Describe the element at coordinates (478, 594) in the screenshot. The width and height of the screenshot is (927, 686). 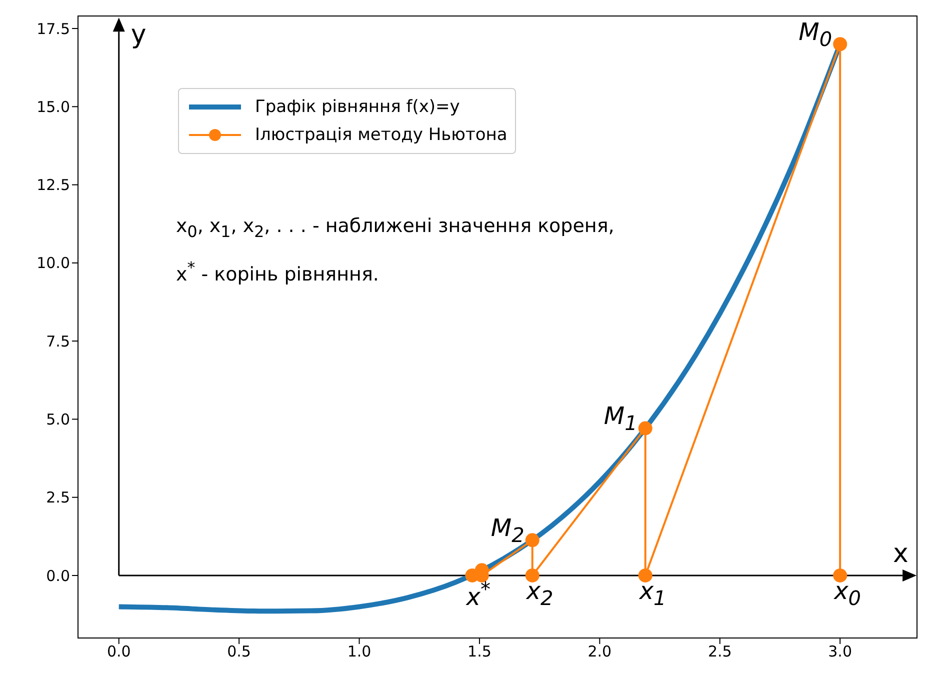
I see `annotation: x$^{*}$` at that location.